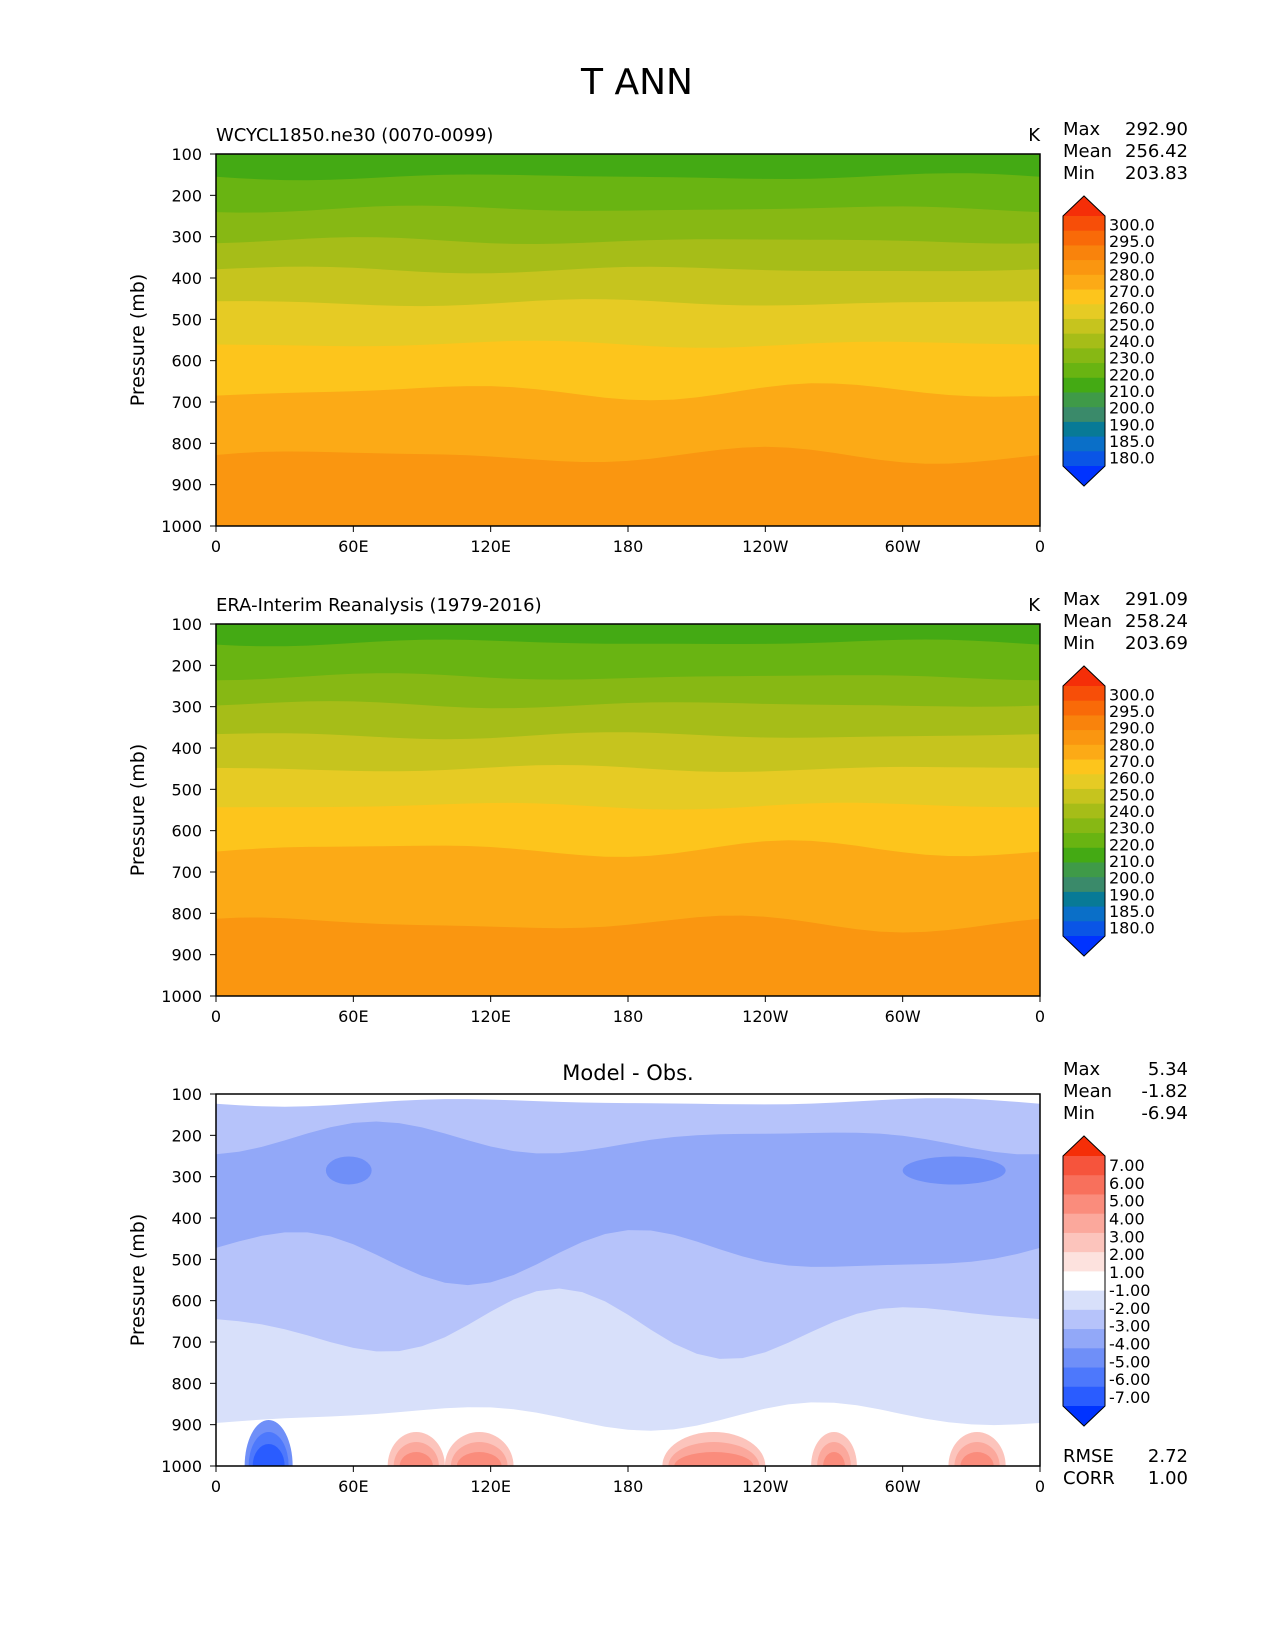 This screenshot has width=1275, height=1650. I want to click on colorbar-label: 250.0, so click(1132, 794).